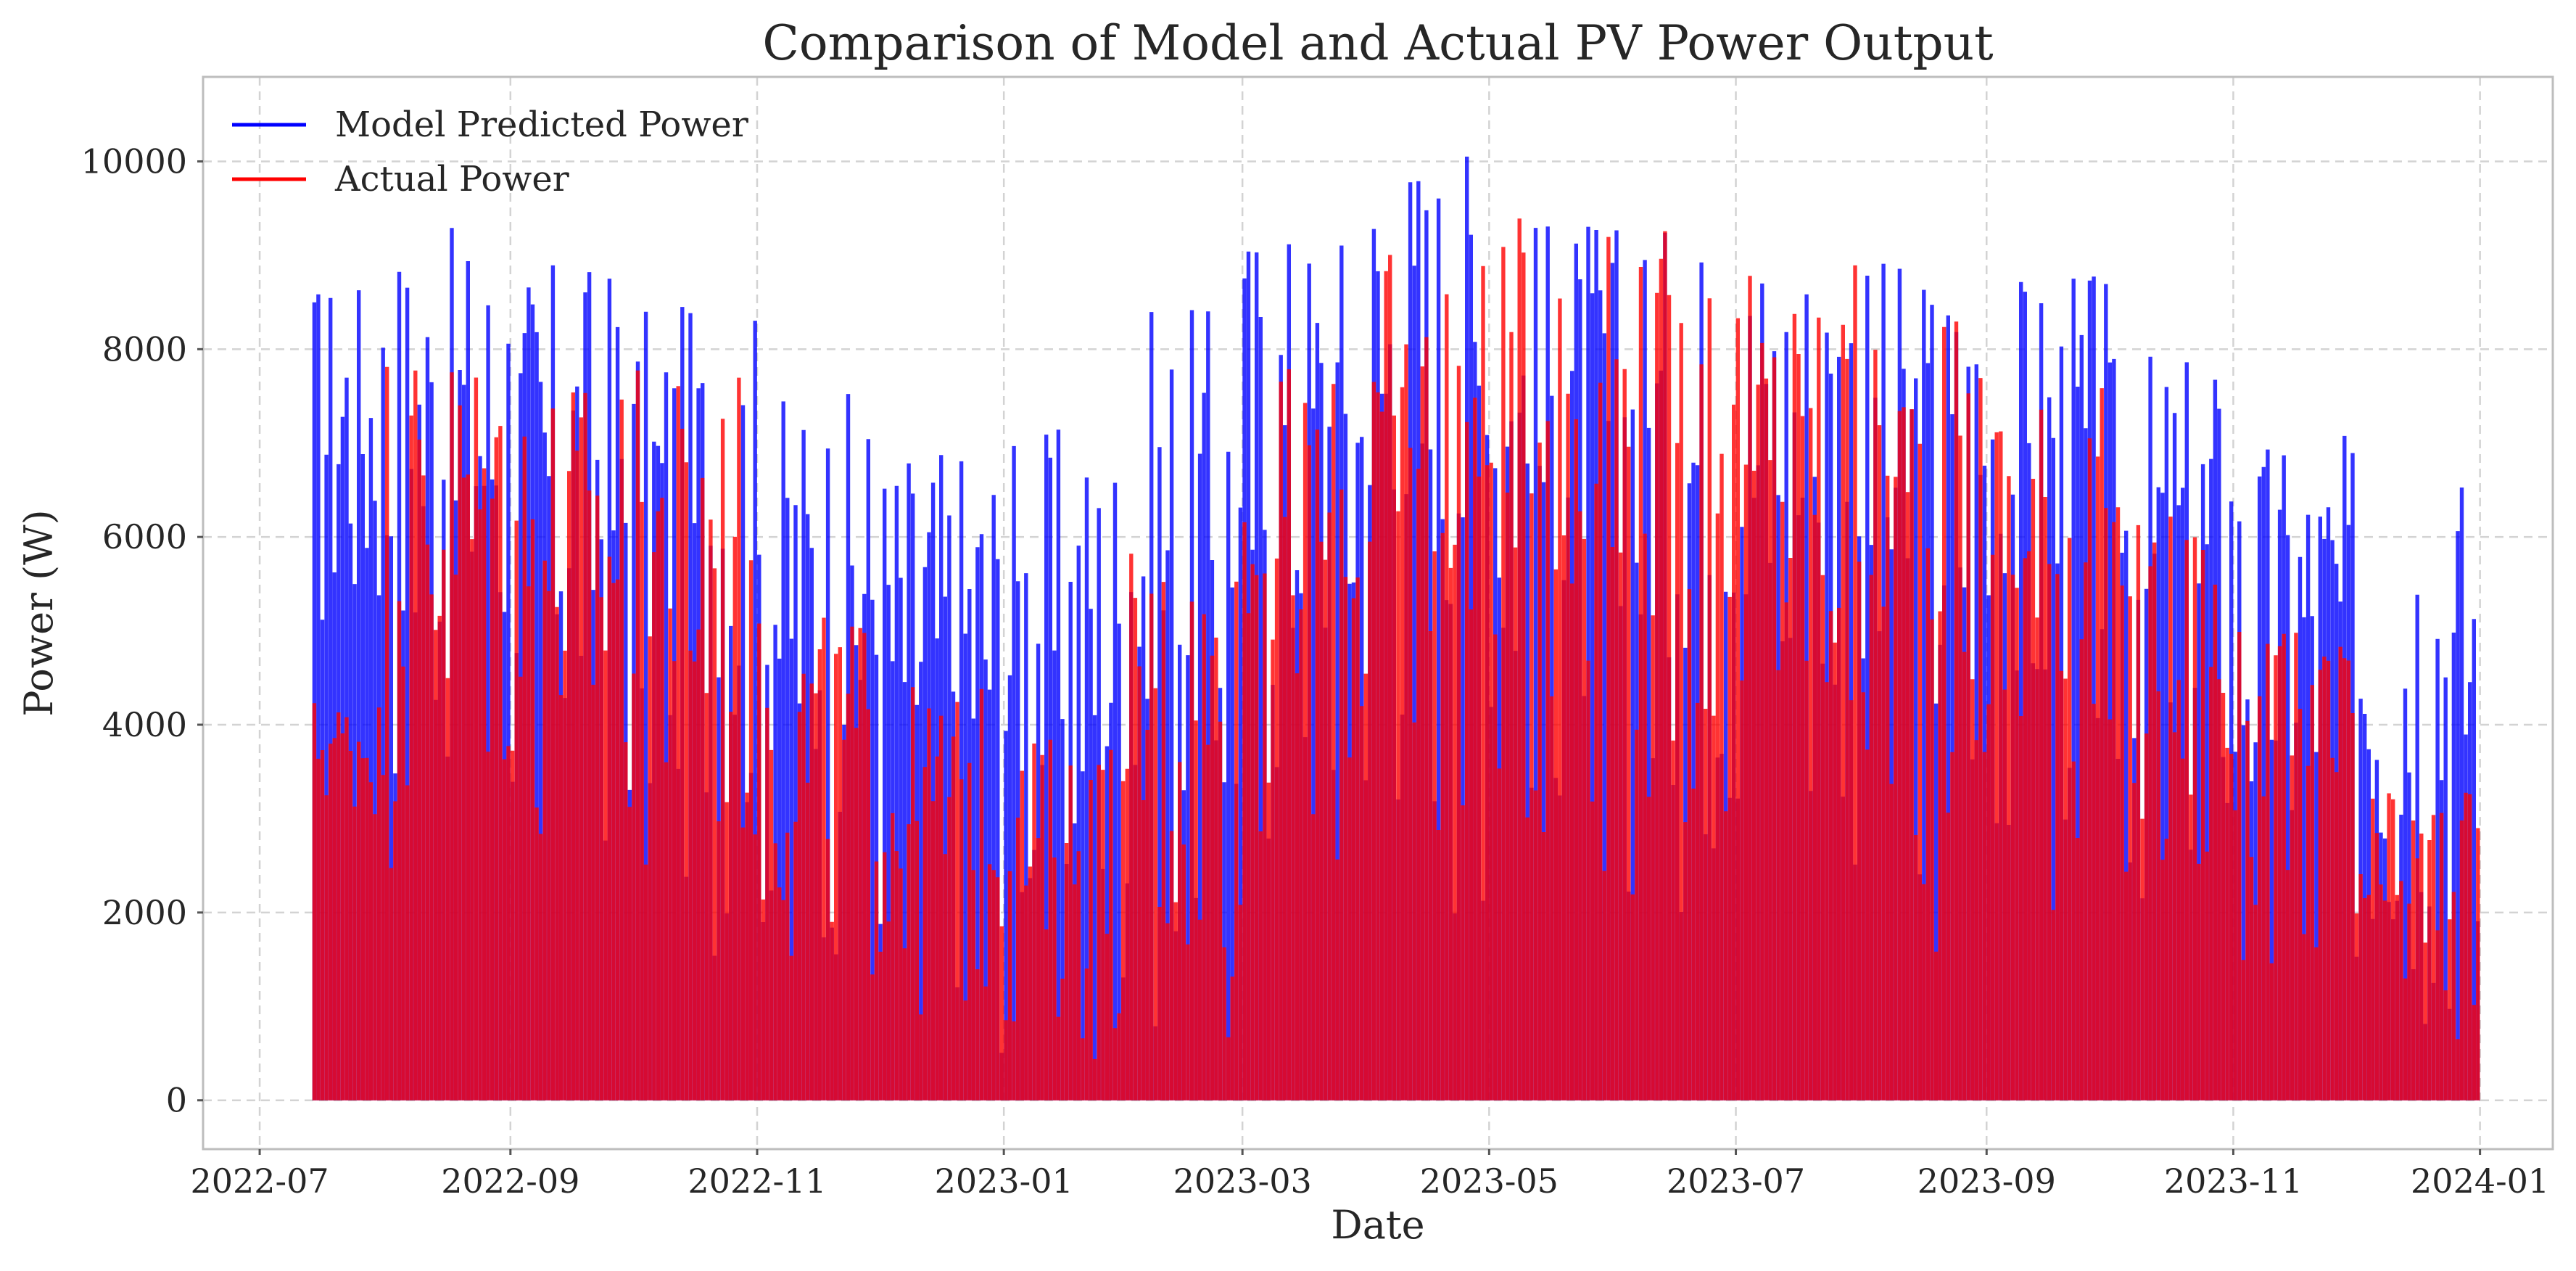  Describe the element at coordinates (1736, 1181) in the screenshot. I see `x-tick-label: 2023-07` at that location.